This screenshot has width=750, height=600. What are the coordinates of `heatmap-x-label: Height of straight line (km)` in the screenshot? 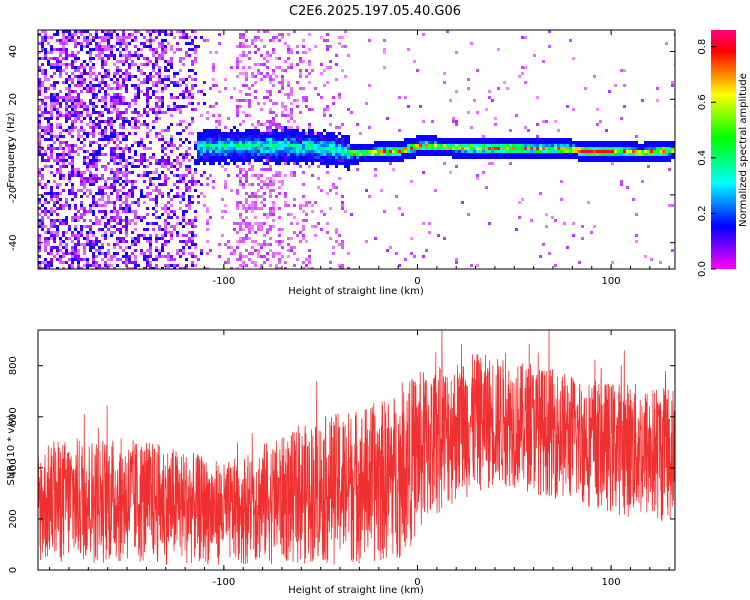 It's located at (356, 291).